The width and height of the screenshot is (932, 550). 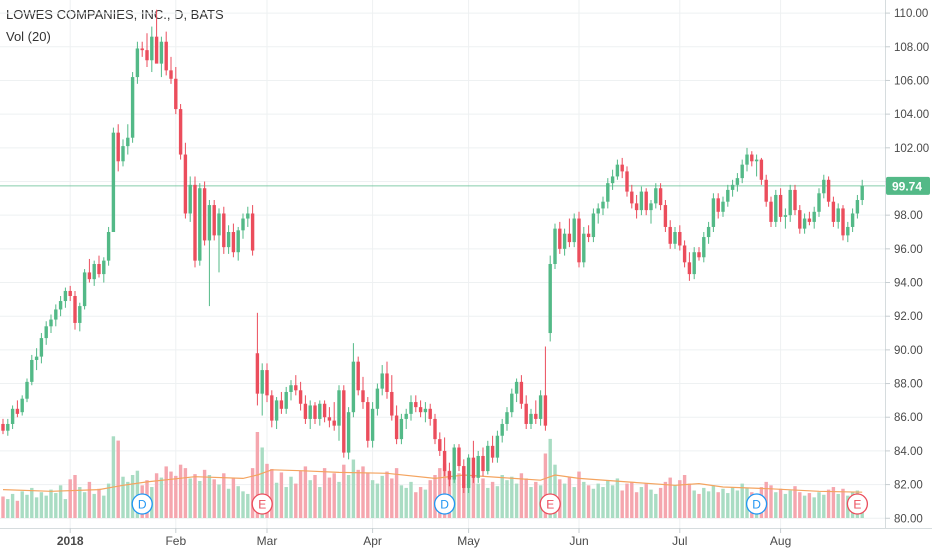 What do you see at coordinates (908, 418) in the screenshot?
I see `price-tick-label: 86.00` at bounding box center [908, 418].